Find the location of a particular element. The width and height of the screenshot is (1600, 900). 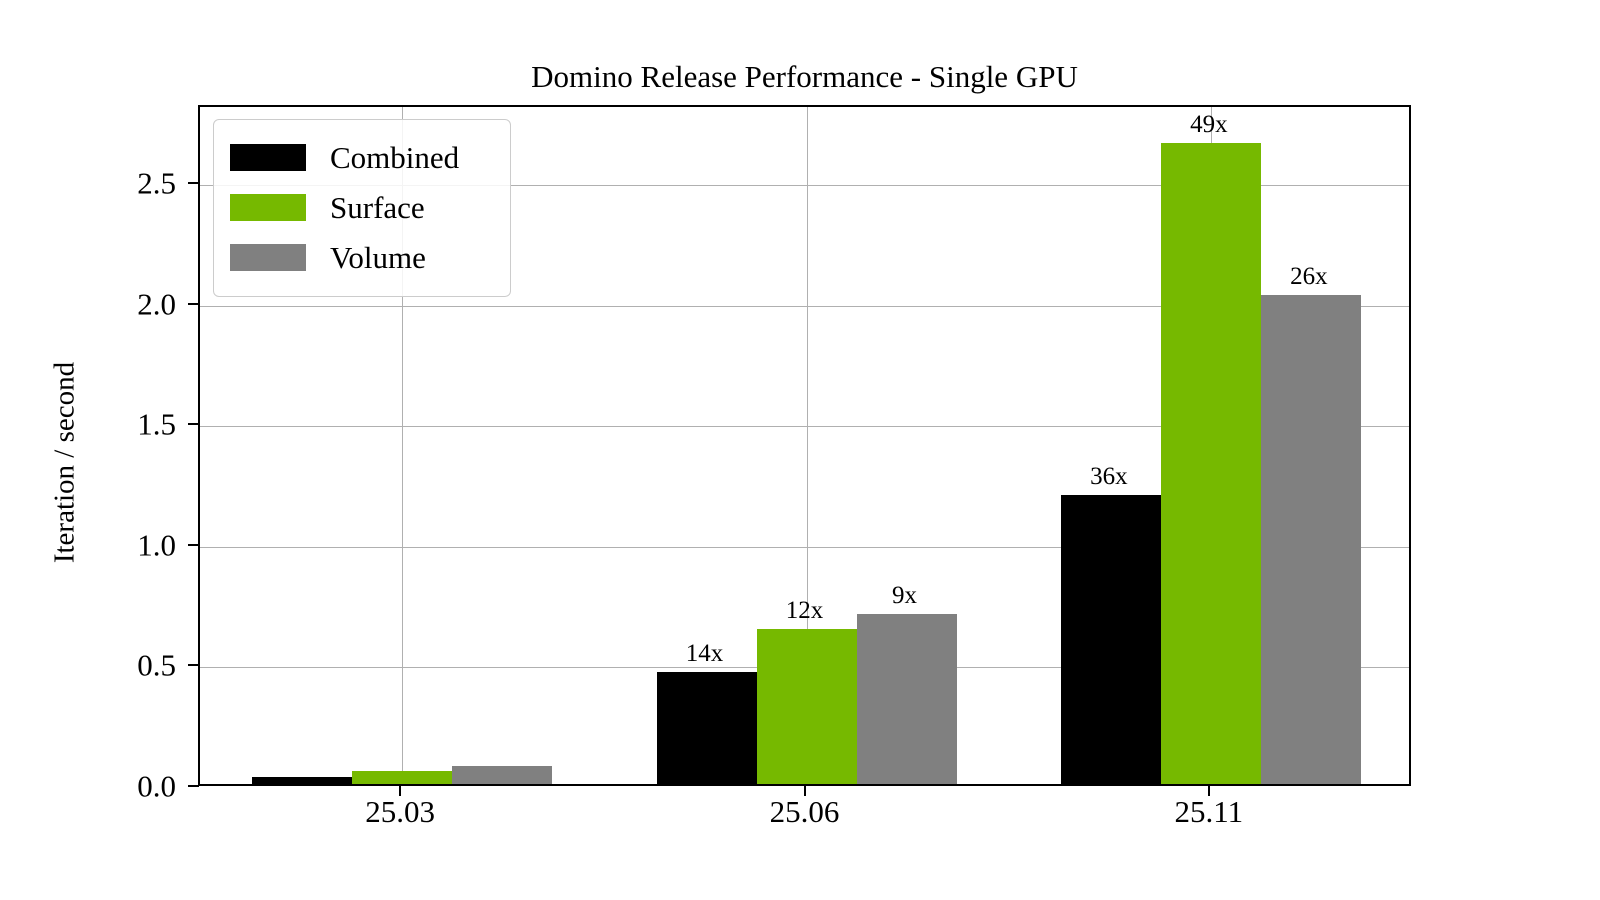

bar-combined-25.03 is located at coordinates (302, 780).